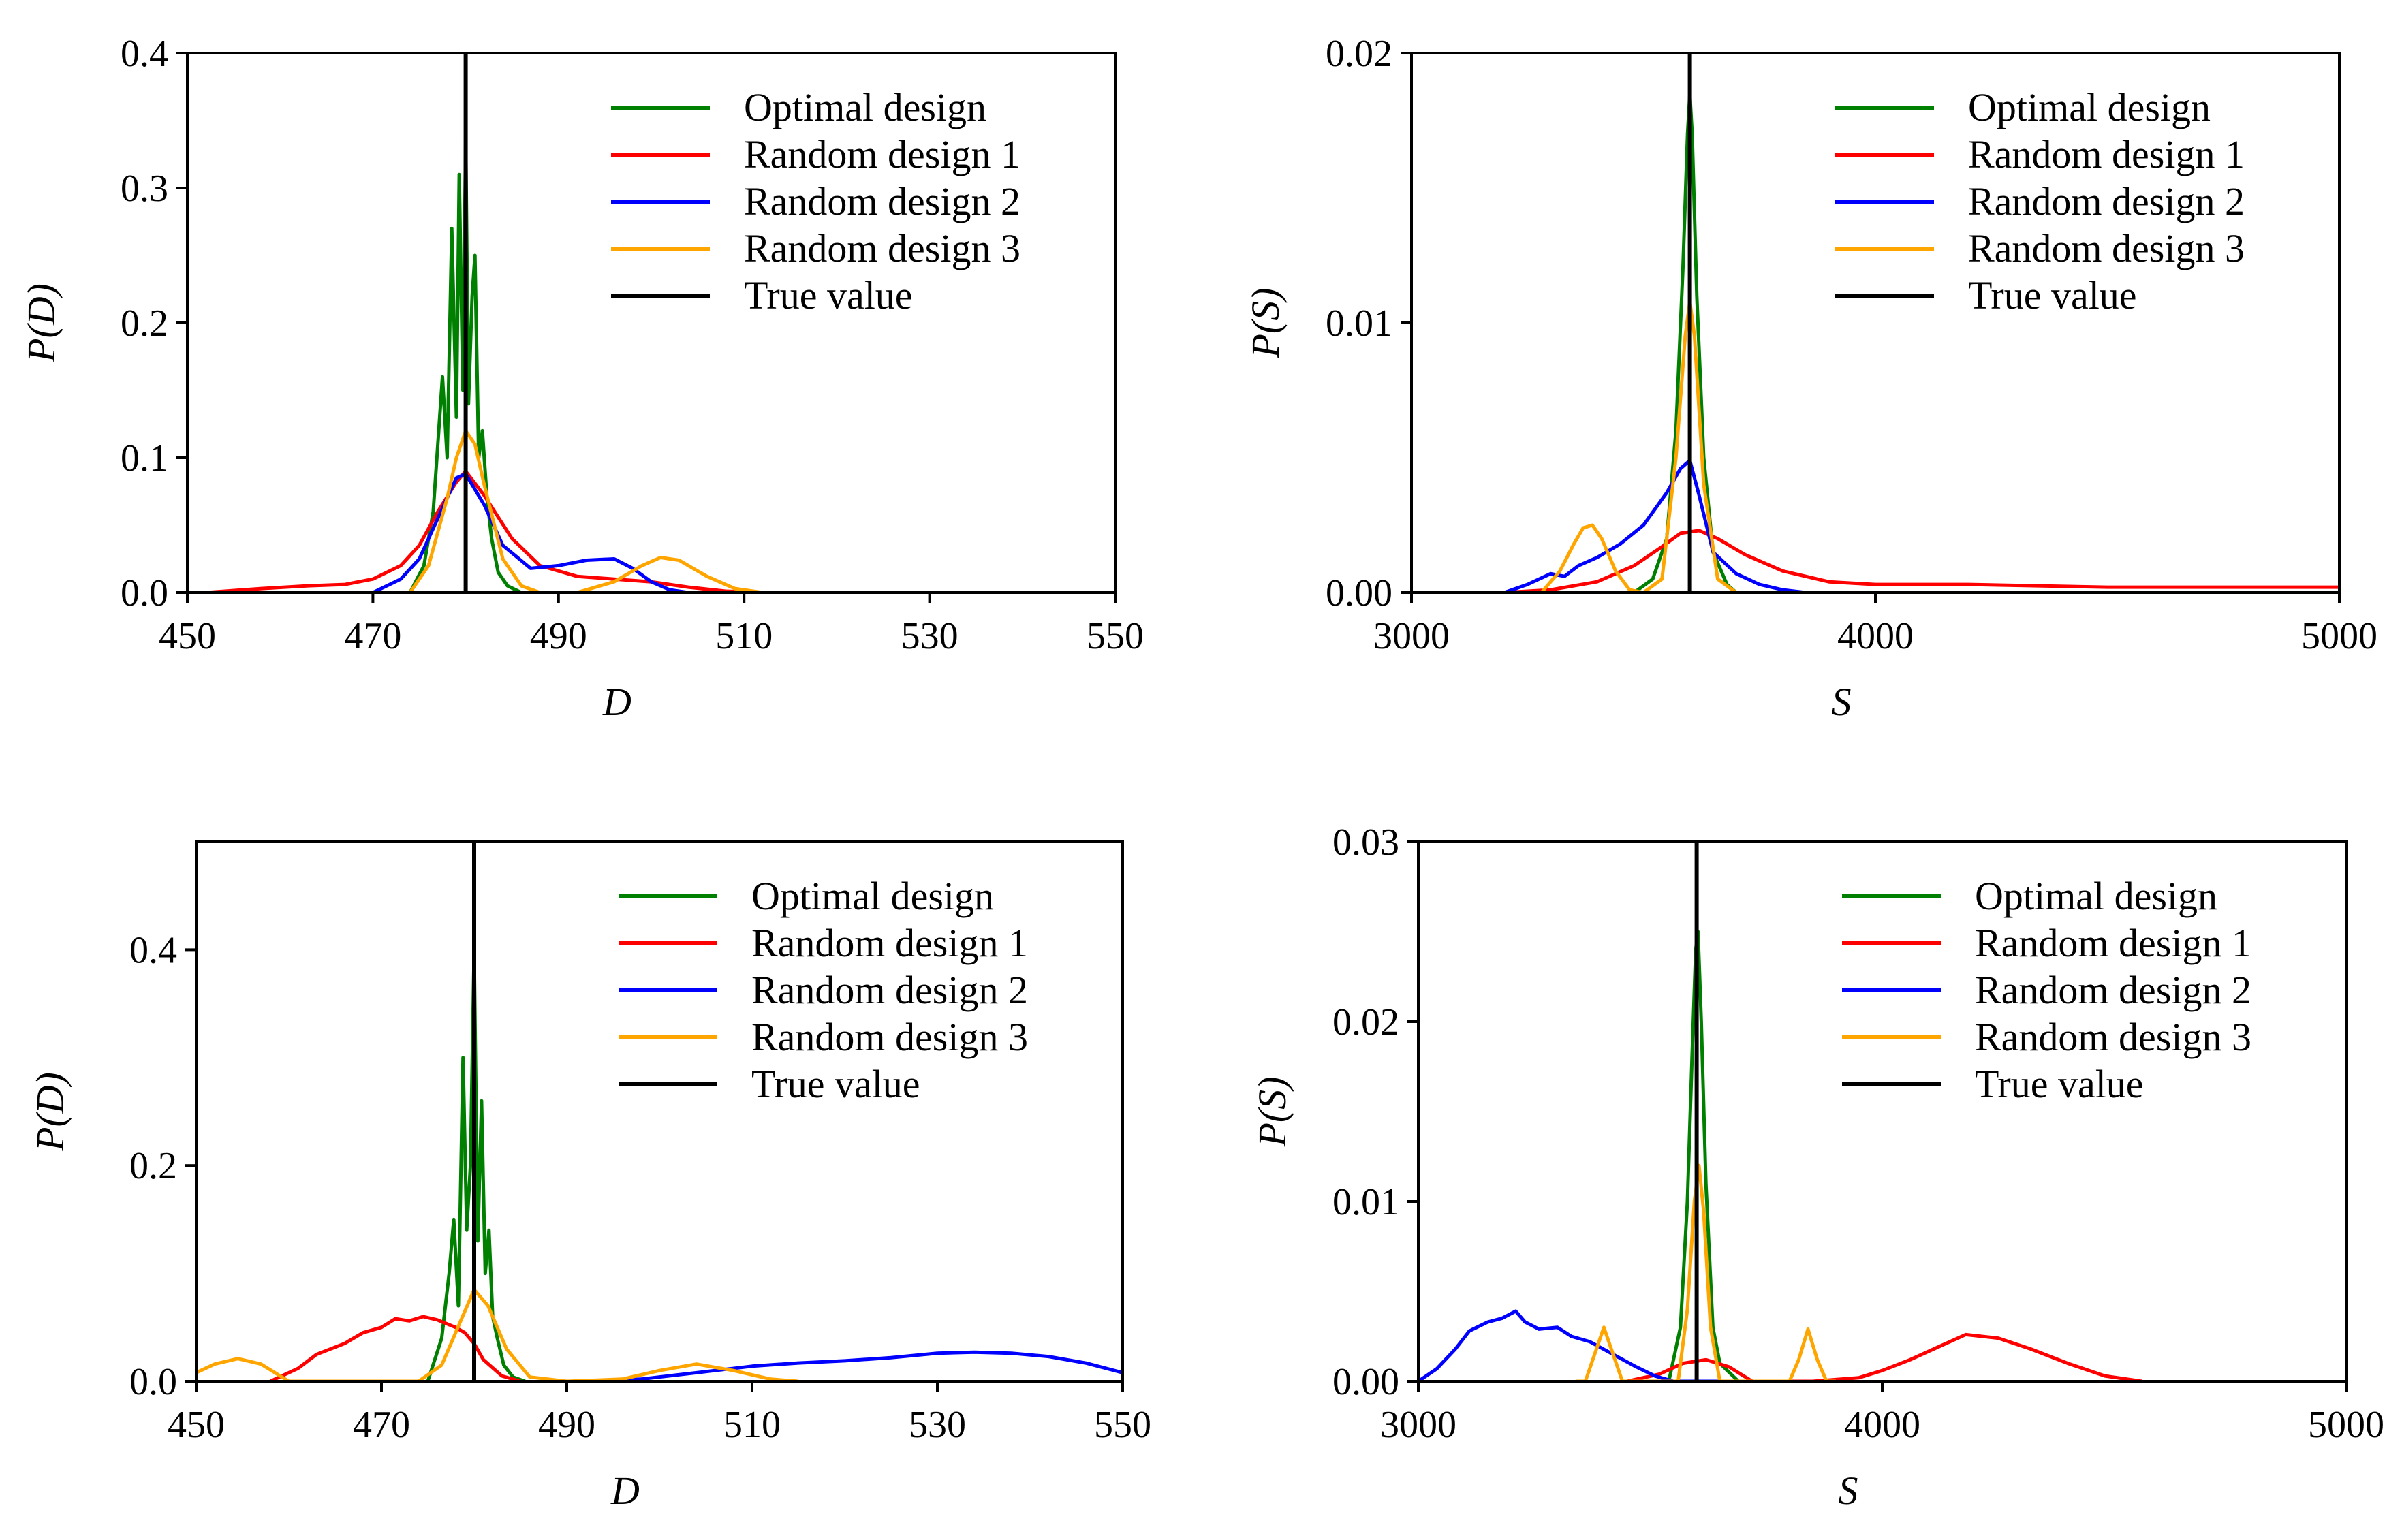  Describe the element at coordinates (659, 1111) in the screenshot. I see `axes-frame` at that location.